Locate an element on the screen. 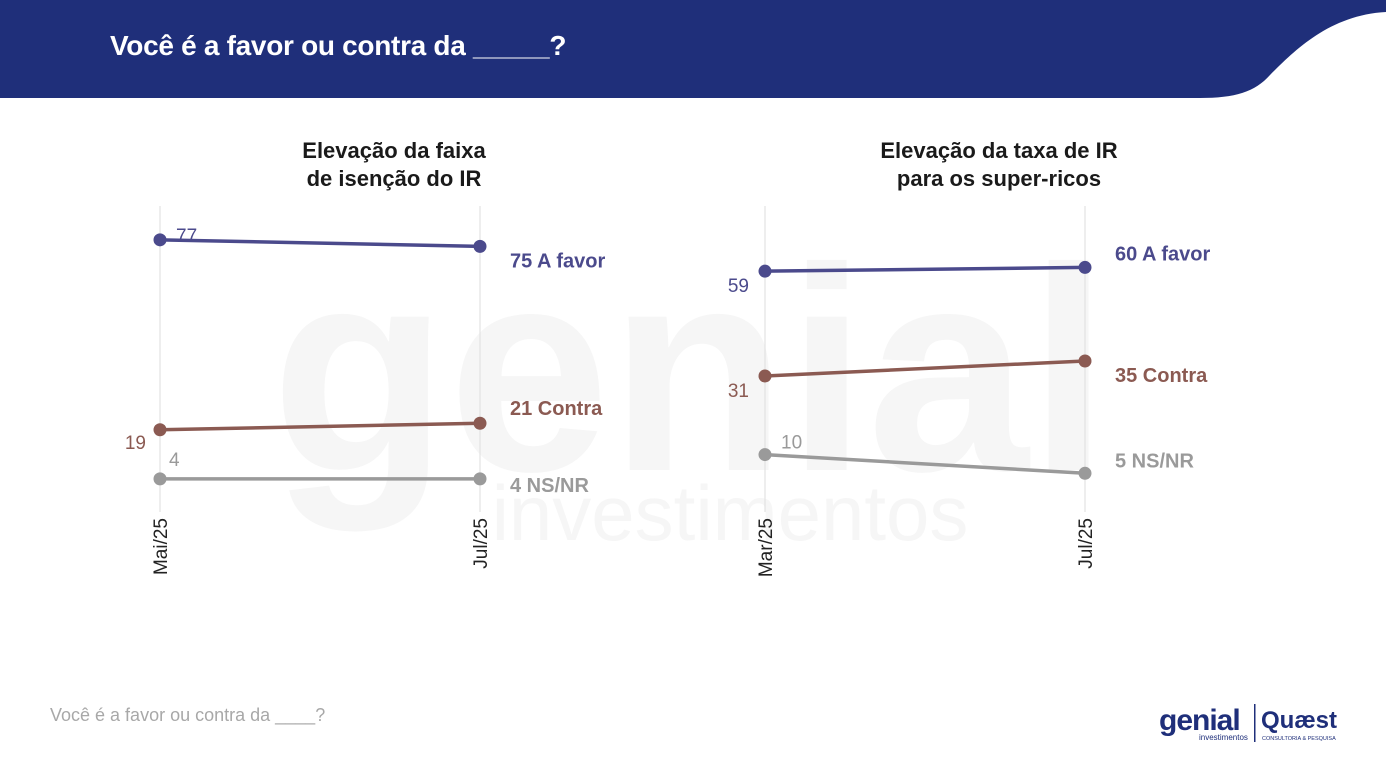 Image resolution: width=1386 pixels, height=774 pixels. quaest-logo-sub: CONSULTORIA & PESQUISA is located at coordinates (1299, 739).